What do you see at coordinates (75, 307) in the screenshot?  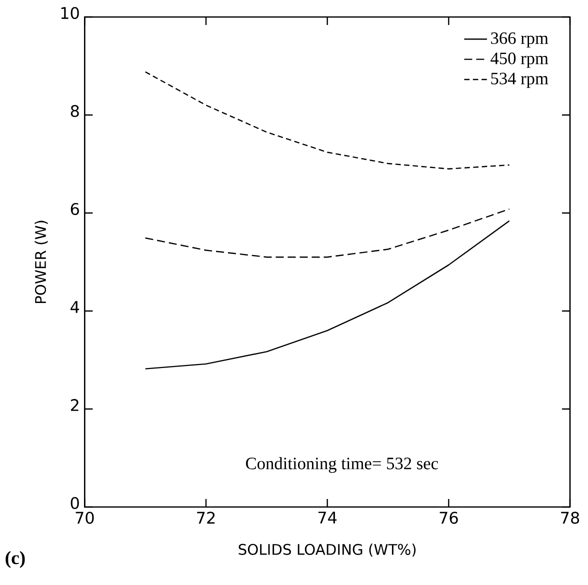 I see `y-tick-label: 4` at bounding box center [75, 307].